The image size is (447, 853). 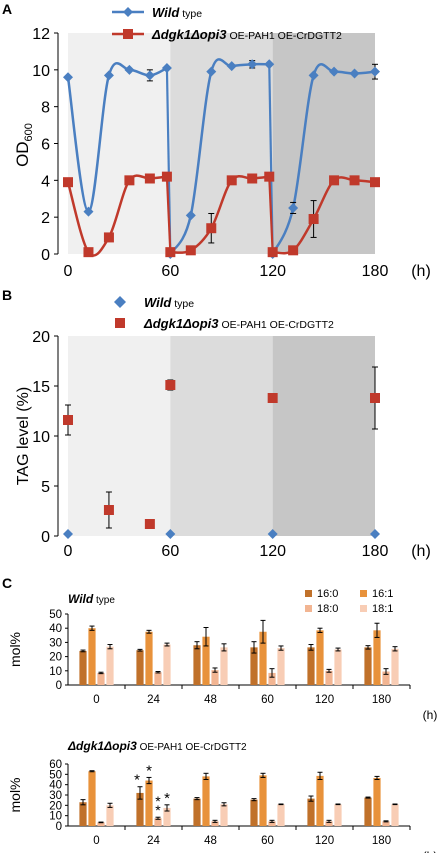 What do you see at coordinates (382, 594) in the screenshot?
I see `legend-label-16-1: 16:1` at bounding box center [382, 594].